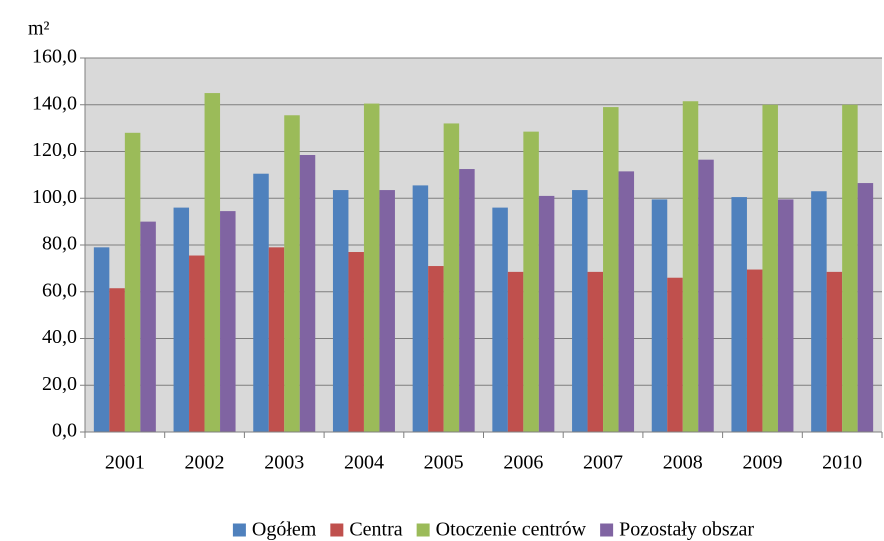 This screenshot has height=541, width=884. Describe the element at coordinates (683, 463) in the screenshot. I see `x-tick-label: 2008` at that location.